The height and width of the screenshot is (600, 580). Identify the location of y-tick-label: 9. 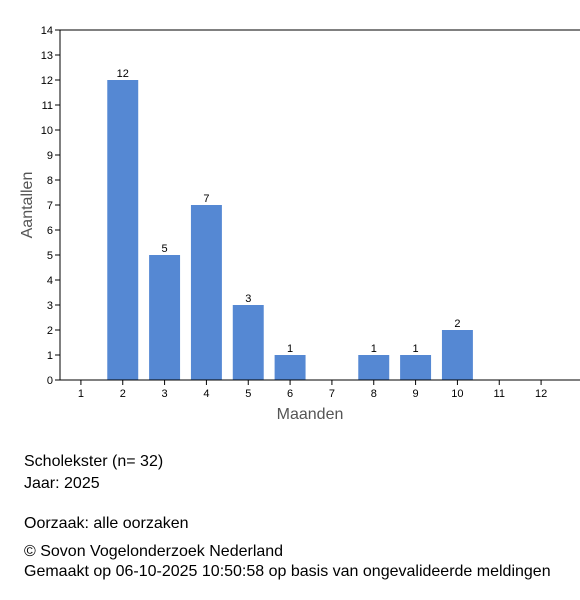
(50, 156).